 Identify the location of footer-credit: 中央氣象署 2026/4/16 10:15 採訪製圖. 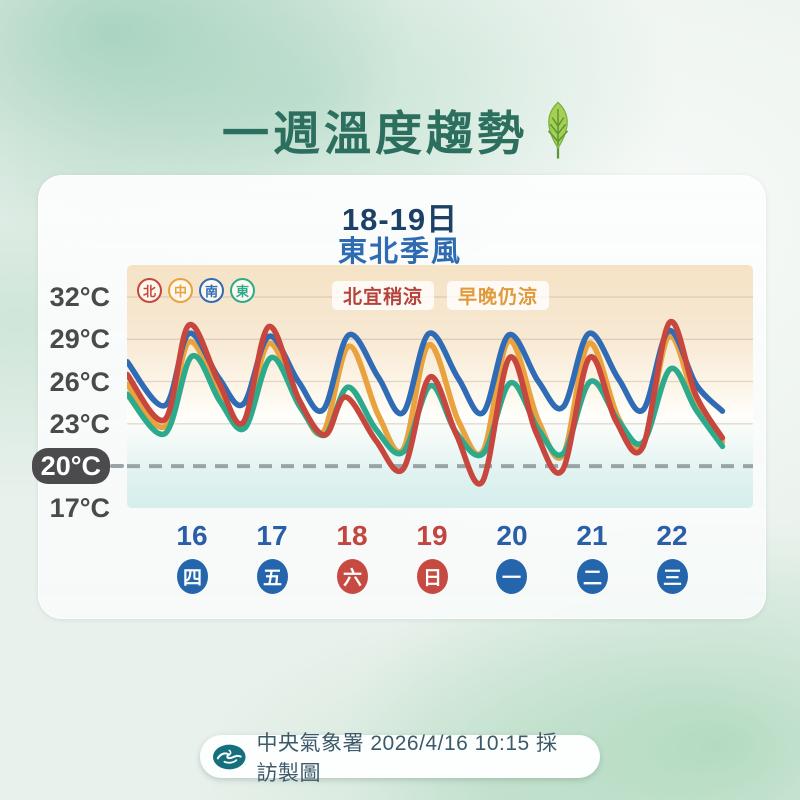
(400, 758).